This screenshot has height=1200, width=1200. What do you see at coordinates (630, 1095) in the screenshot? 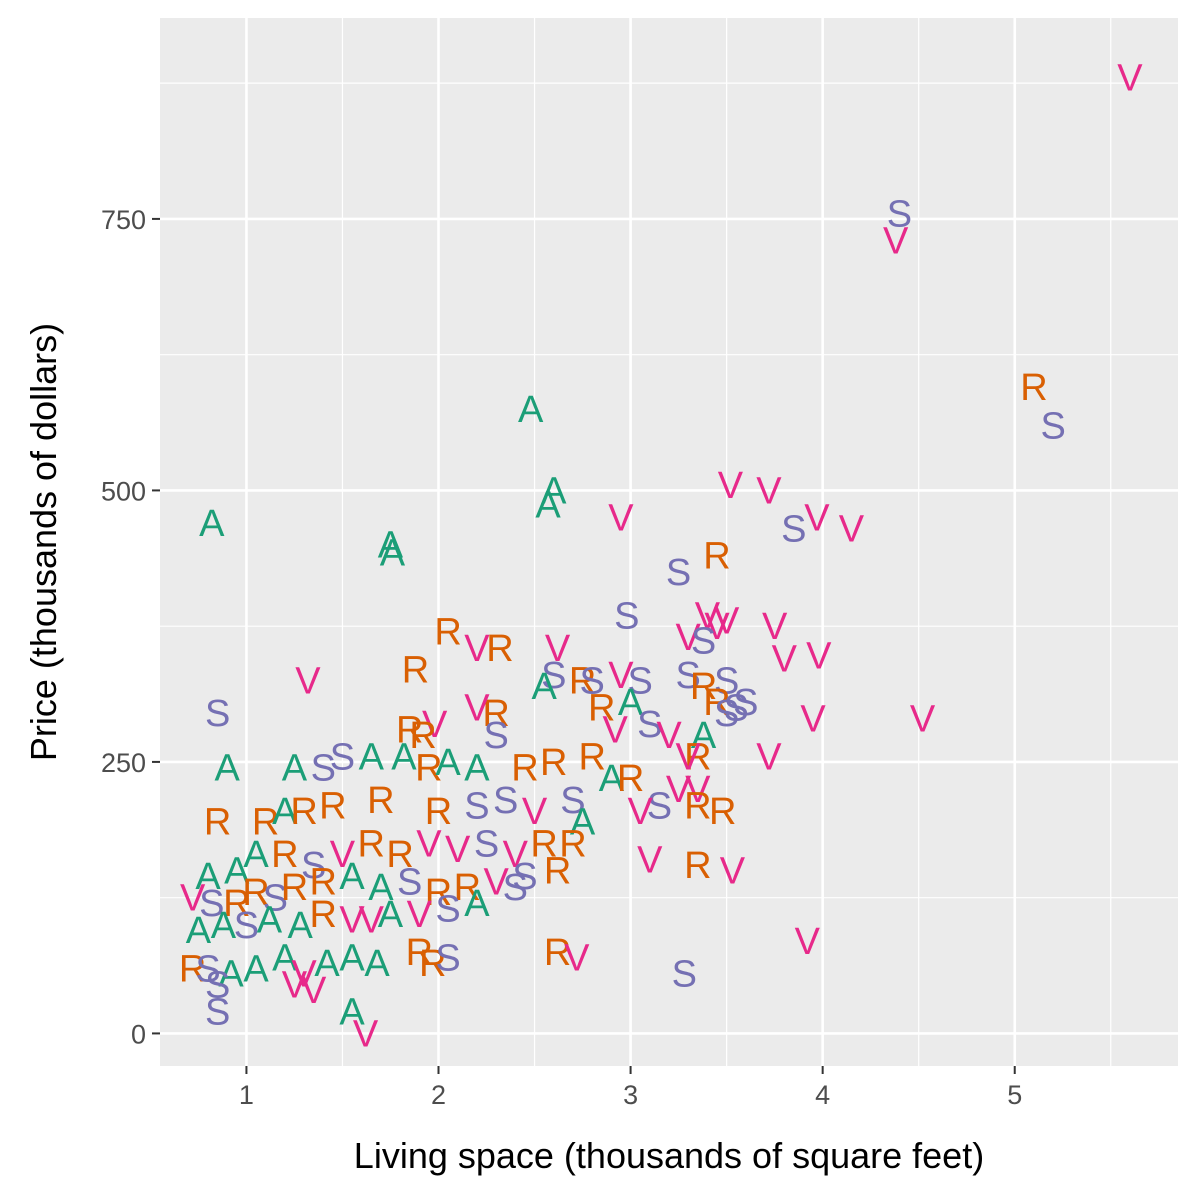
I see `x-tick-label: 3` at bounding box center [630, 1095].